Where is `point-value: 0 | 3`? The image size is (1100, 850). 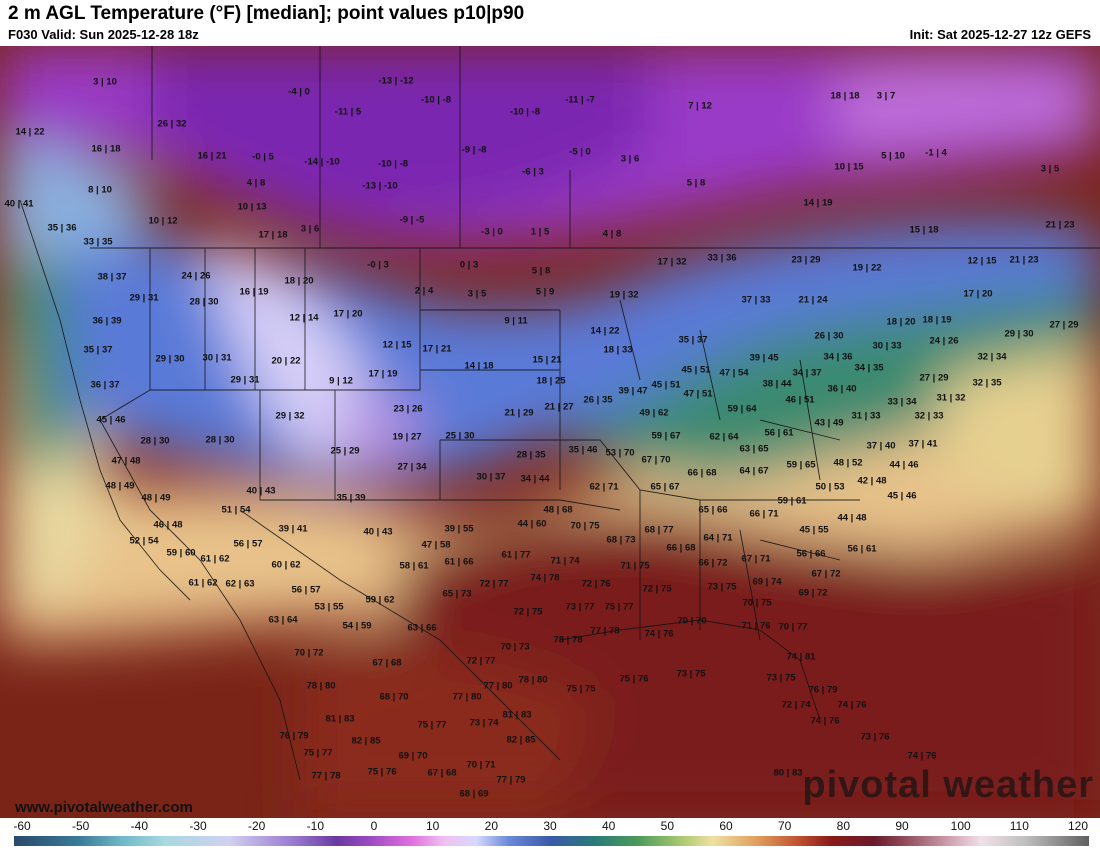 point-value: 0 | 3 is located at coordinates (469, 265).